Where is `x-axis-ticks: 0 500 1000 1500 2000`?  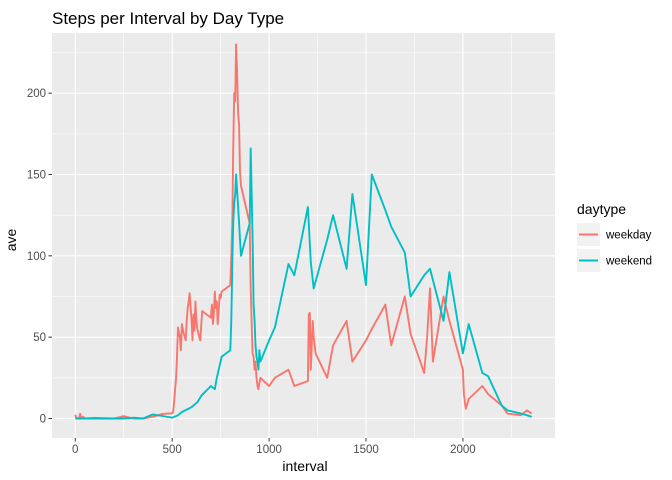
x-axis-ticks: 0 500 1000 1500 2000 is located at coordinates (274, 447).